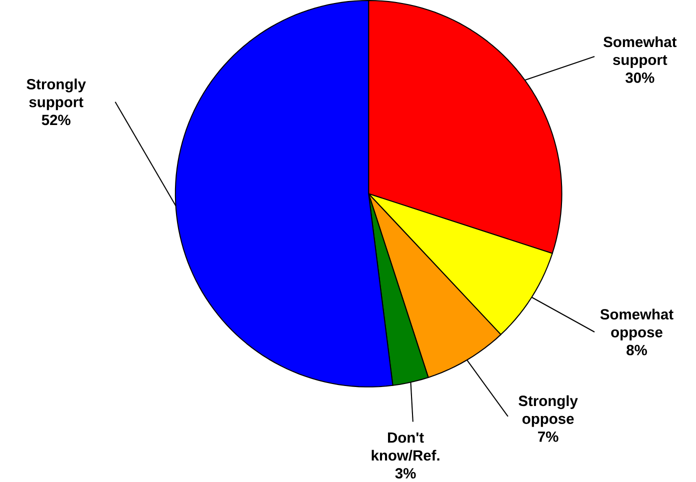  Describe the element at coordinates (636, 350) in the screenshot. I see `data-label: 8%` at that location.